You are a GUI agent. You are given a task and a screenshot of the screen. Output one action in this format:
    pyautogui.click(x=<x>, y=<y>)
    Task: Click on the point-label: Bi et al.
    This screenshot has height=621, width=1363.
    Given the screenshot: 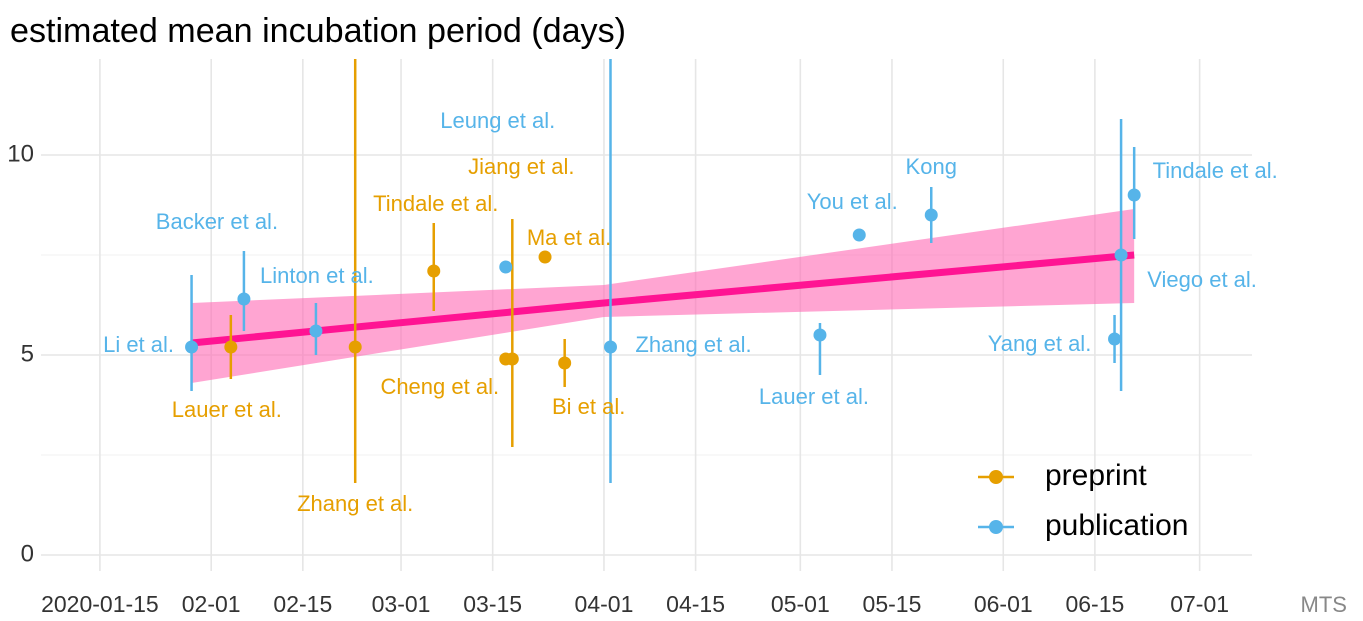 What is the action you would take?
    pyautogui.click(x=588, y=406)
    